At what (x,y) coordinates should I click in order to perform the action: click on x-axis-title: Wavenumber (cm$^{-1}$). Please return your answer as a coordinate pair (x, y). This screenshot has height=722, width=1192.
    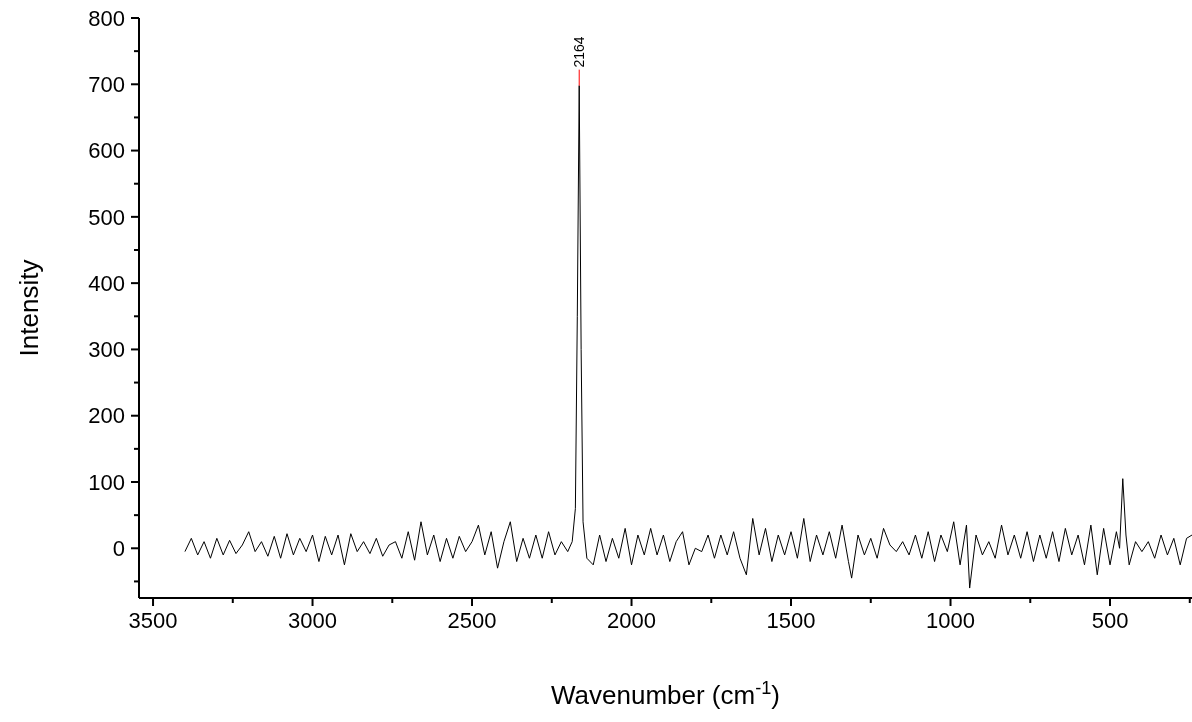
    Looking at the image, I should click on (665, 694).